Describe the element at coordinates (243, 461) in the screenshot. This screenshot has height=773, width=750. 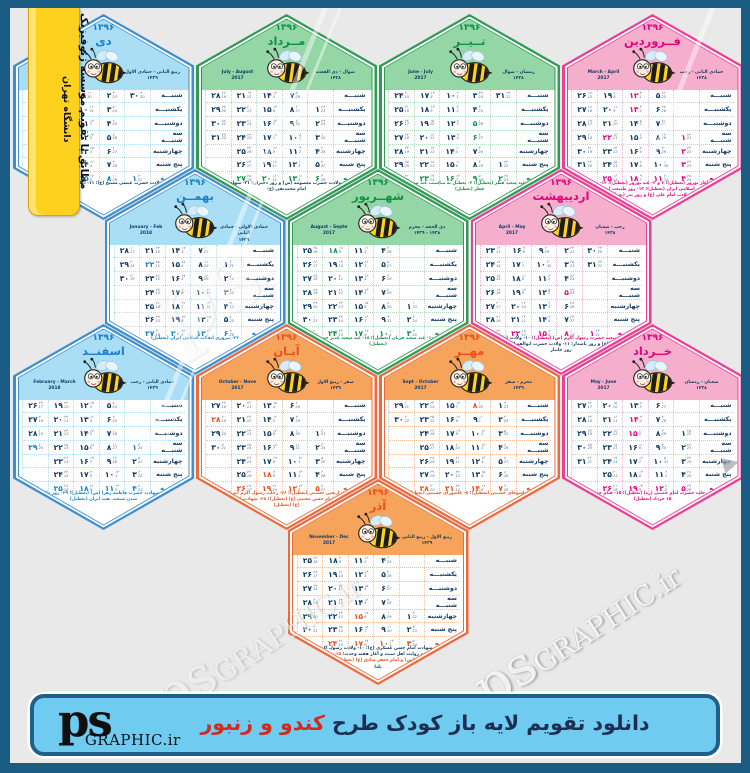
I see `day-cell: ۲۴ ۲۶ 15` at that location.